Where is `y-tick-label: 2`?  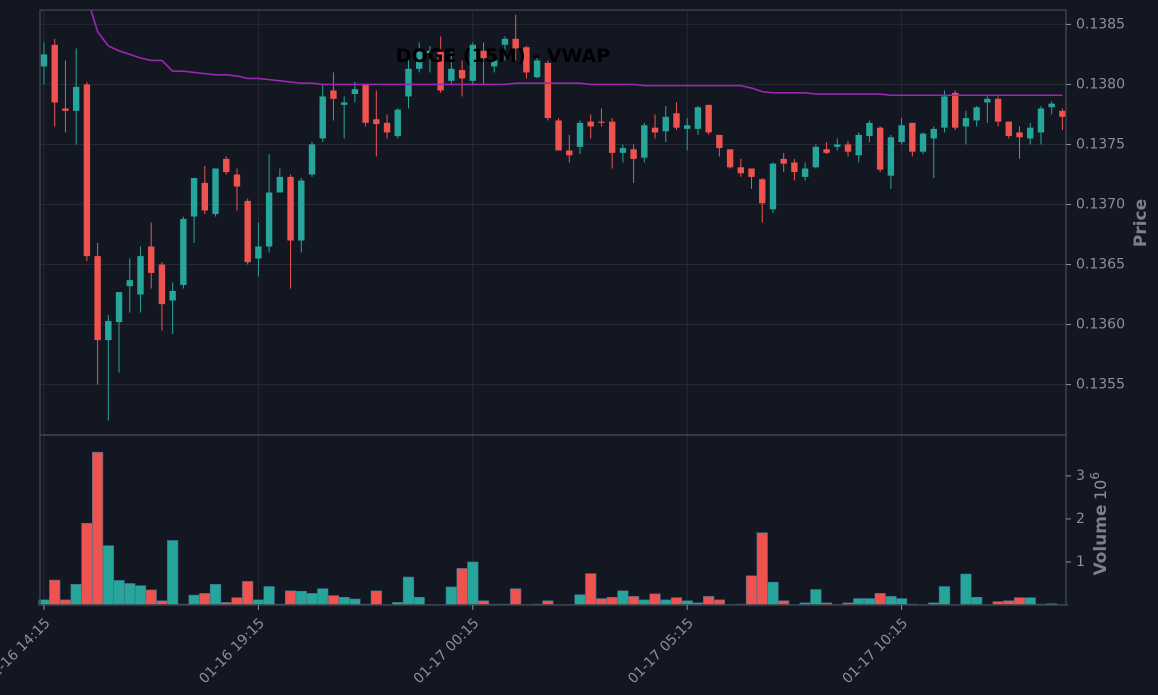 y-tick-label: 2 is located at coordinates (1080, 519).